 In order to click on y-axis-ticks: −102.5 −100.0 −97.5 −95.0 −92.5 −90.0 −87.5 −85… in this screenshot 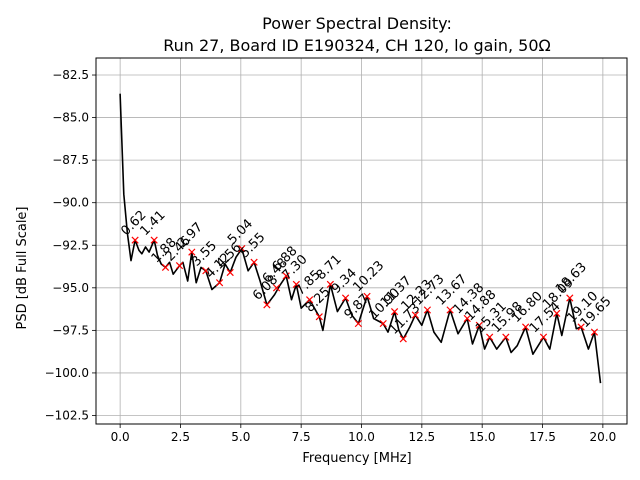, I will do `click(70, 245)`.